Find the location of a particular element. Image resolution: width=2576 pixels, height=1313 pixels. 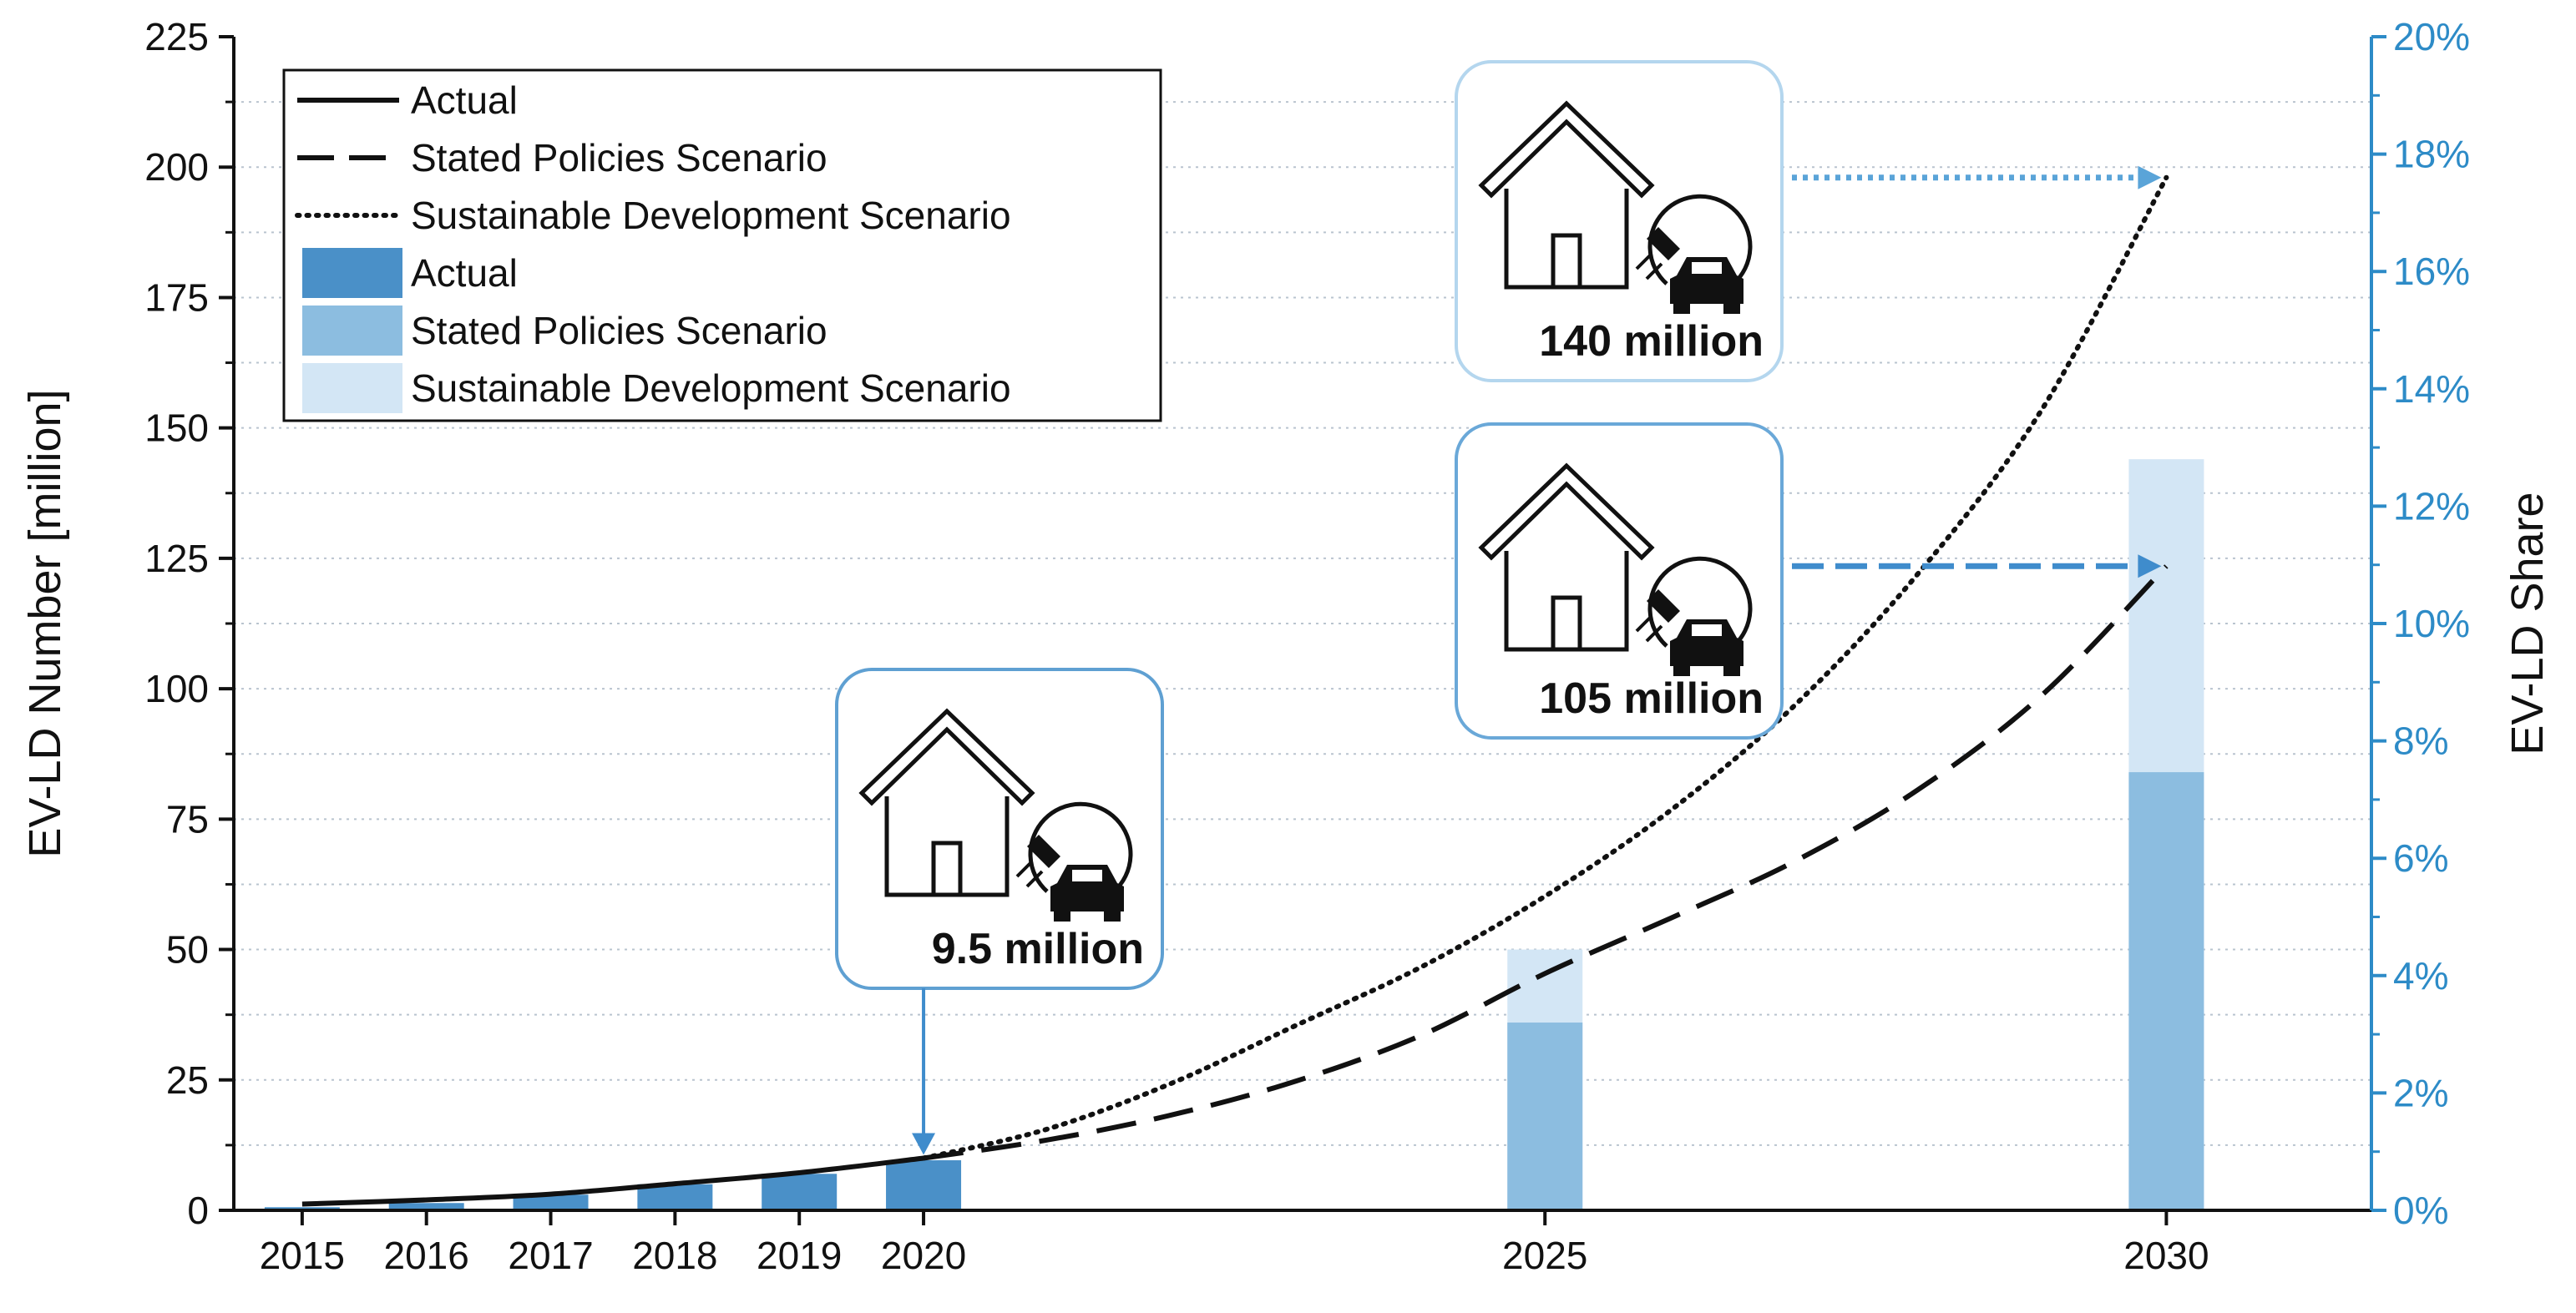

y-axis-title: EV-LD Number [million] is located at coordinates (45, 623).